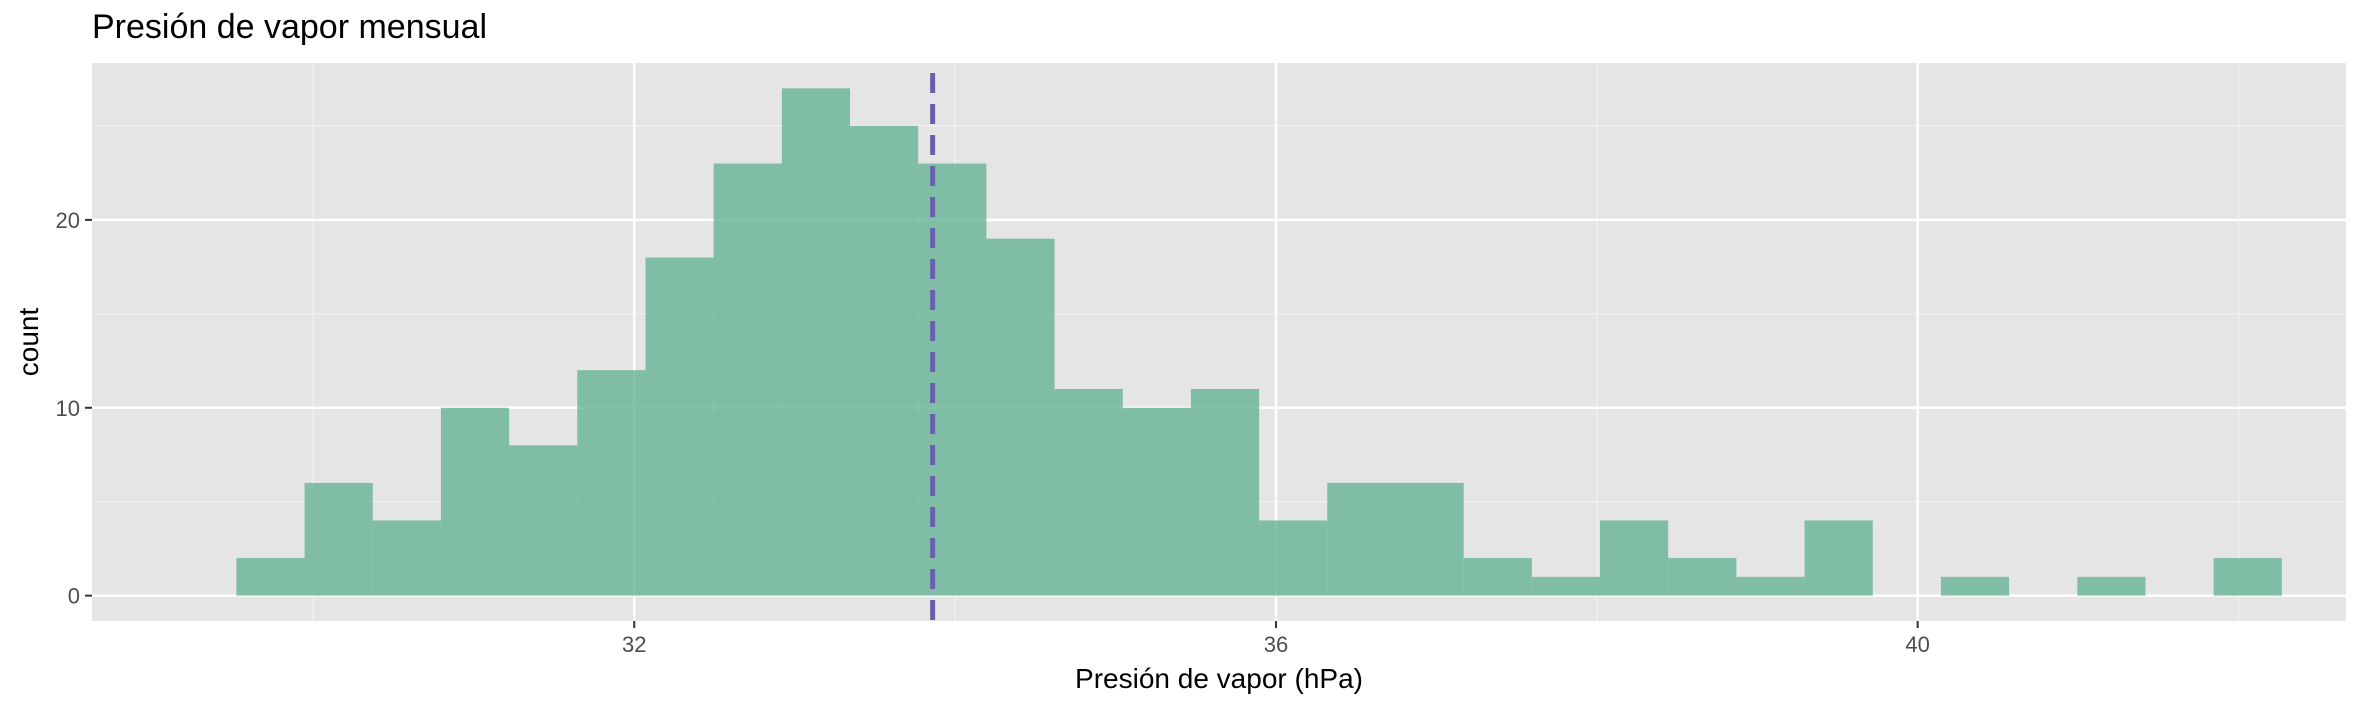 The image size is (2362, 708). What do you see at coordinates (74, 596) in the screenshot?
I see `y-tick-label: 0` at bounding box center [74, 596].